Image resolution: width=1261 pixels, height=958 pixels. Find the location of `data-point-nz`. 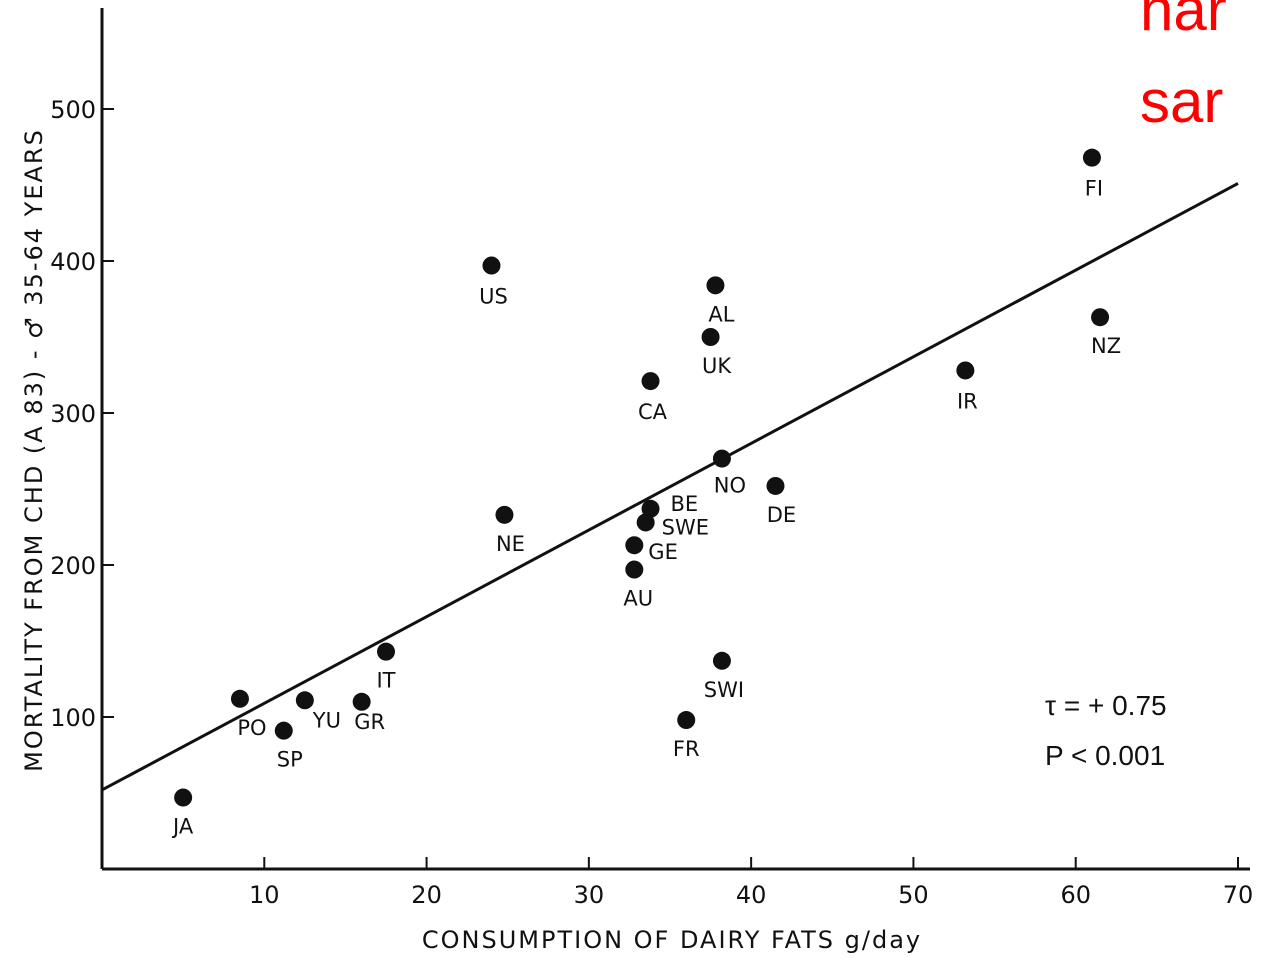

data-point-nz is located at coordinates (1100, 317).